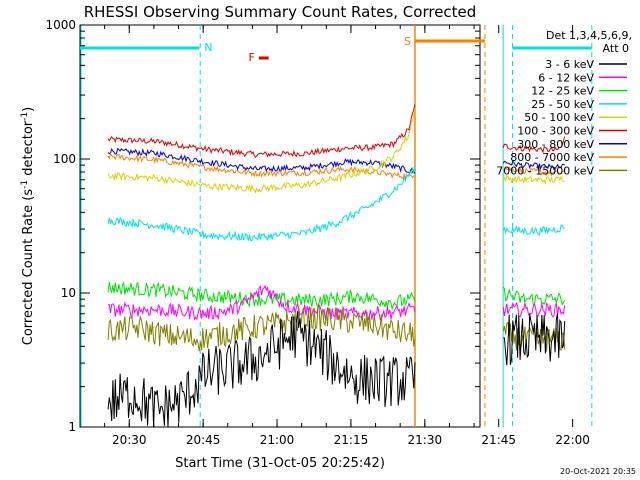 The height and width of the screenshot is (480, 640). I want to click on x-tick-label: 22:00, so click(572, 440).